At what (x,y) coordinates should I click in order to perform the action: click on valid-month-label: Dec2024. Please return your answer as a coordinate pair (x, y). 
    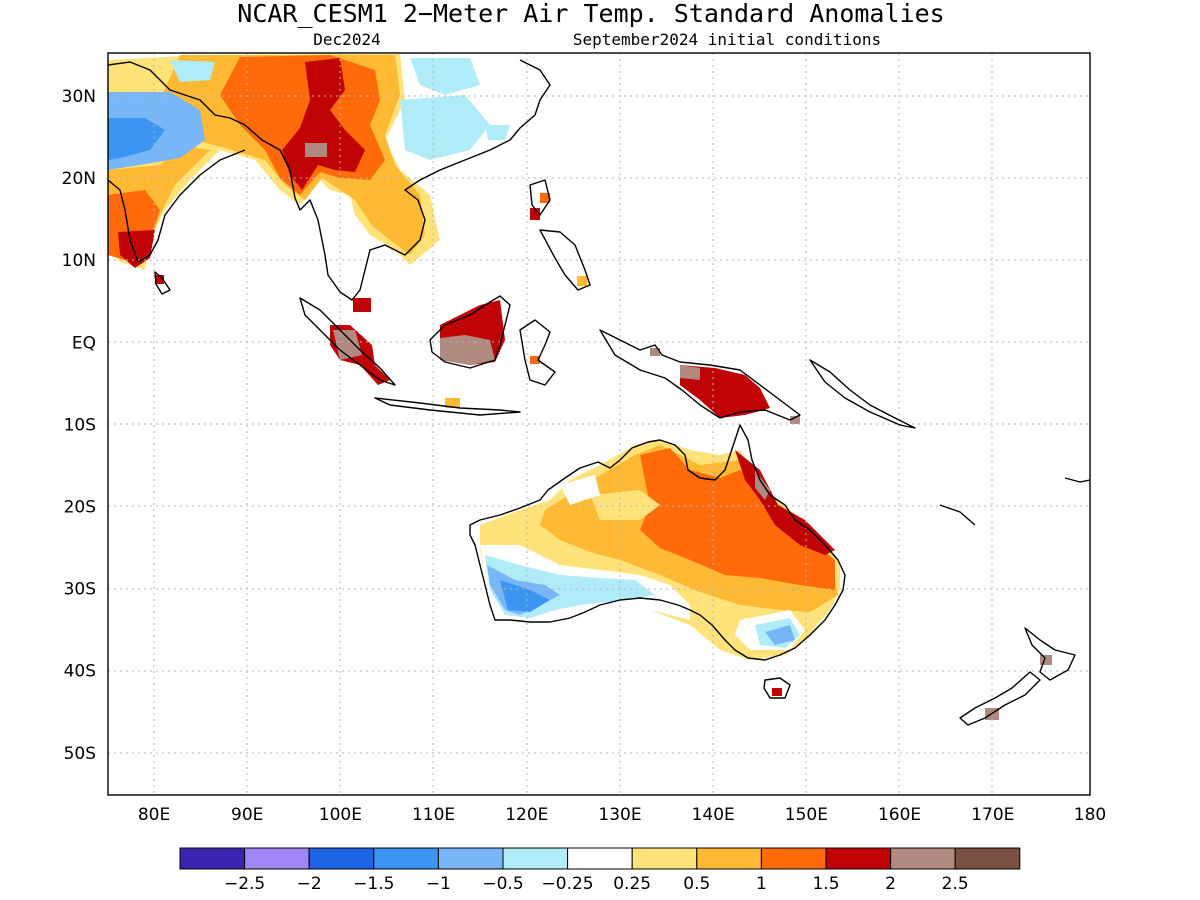
    Looking at the image, I should click on (346, 39).